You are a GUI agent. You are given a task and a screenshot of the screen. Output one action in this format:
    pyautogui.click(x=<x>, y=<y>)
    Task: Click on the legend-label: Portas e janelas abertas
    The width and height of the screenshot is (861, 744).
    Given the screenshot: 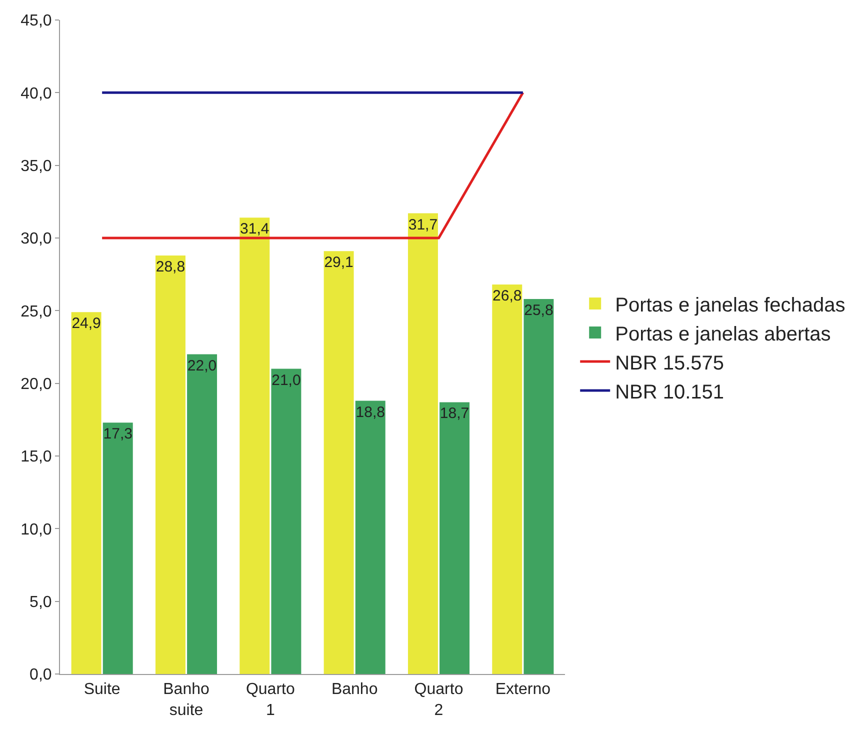 What is the action you would take?
    pyautogui.click(x=723, y=334)
    